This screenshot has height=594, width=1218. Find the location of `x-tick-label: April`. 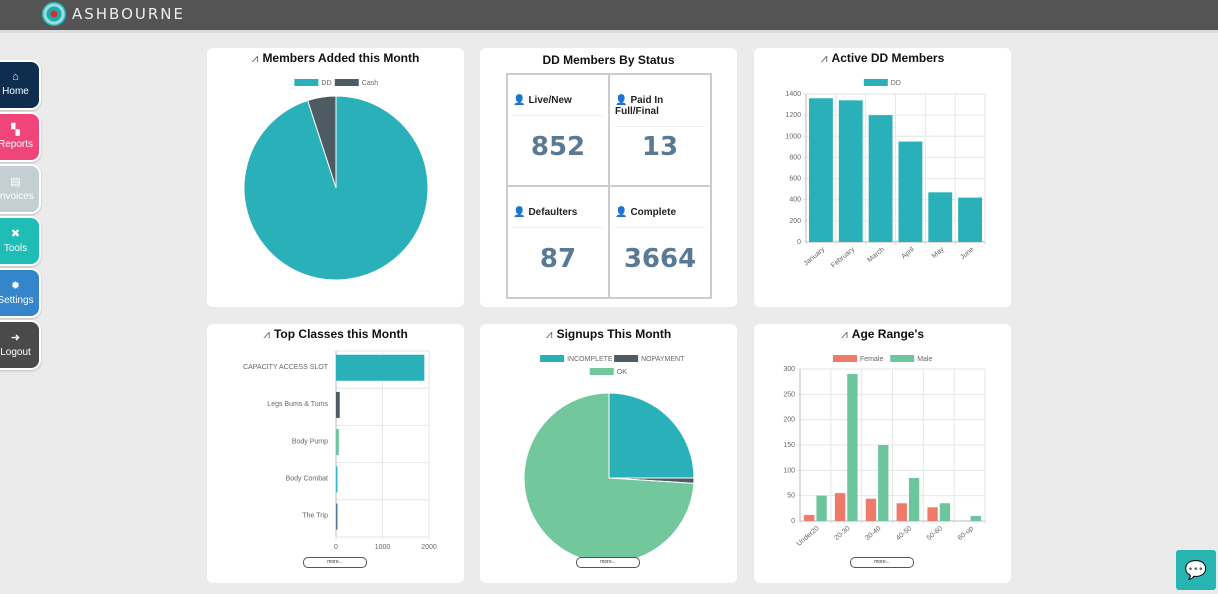

x-tick-label: April is located at coordinates (908, 253).